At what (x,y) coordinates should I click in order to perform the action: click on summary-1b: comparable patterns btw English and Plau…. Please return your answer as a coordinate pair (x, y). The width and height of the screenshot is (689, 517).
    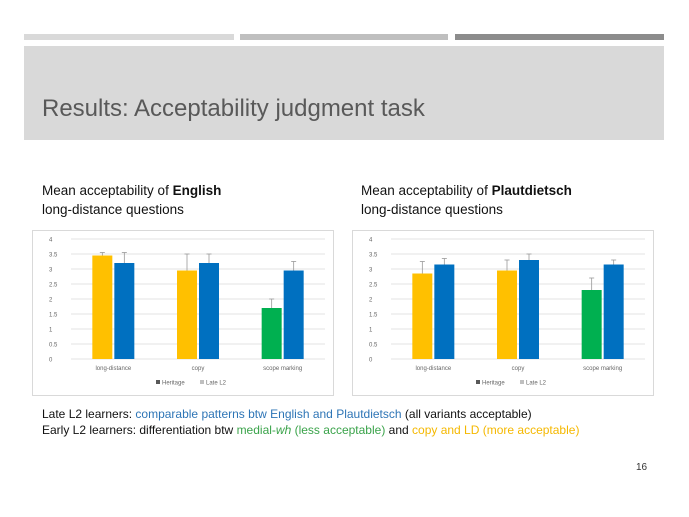
    Looking at the image, I should click on (268, 414).